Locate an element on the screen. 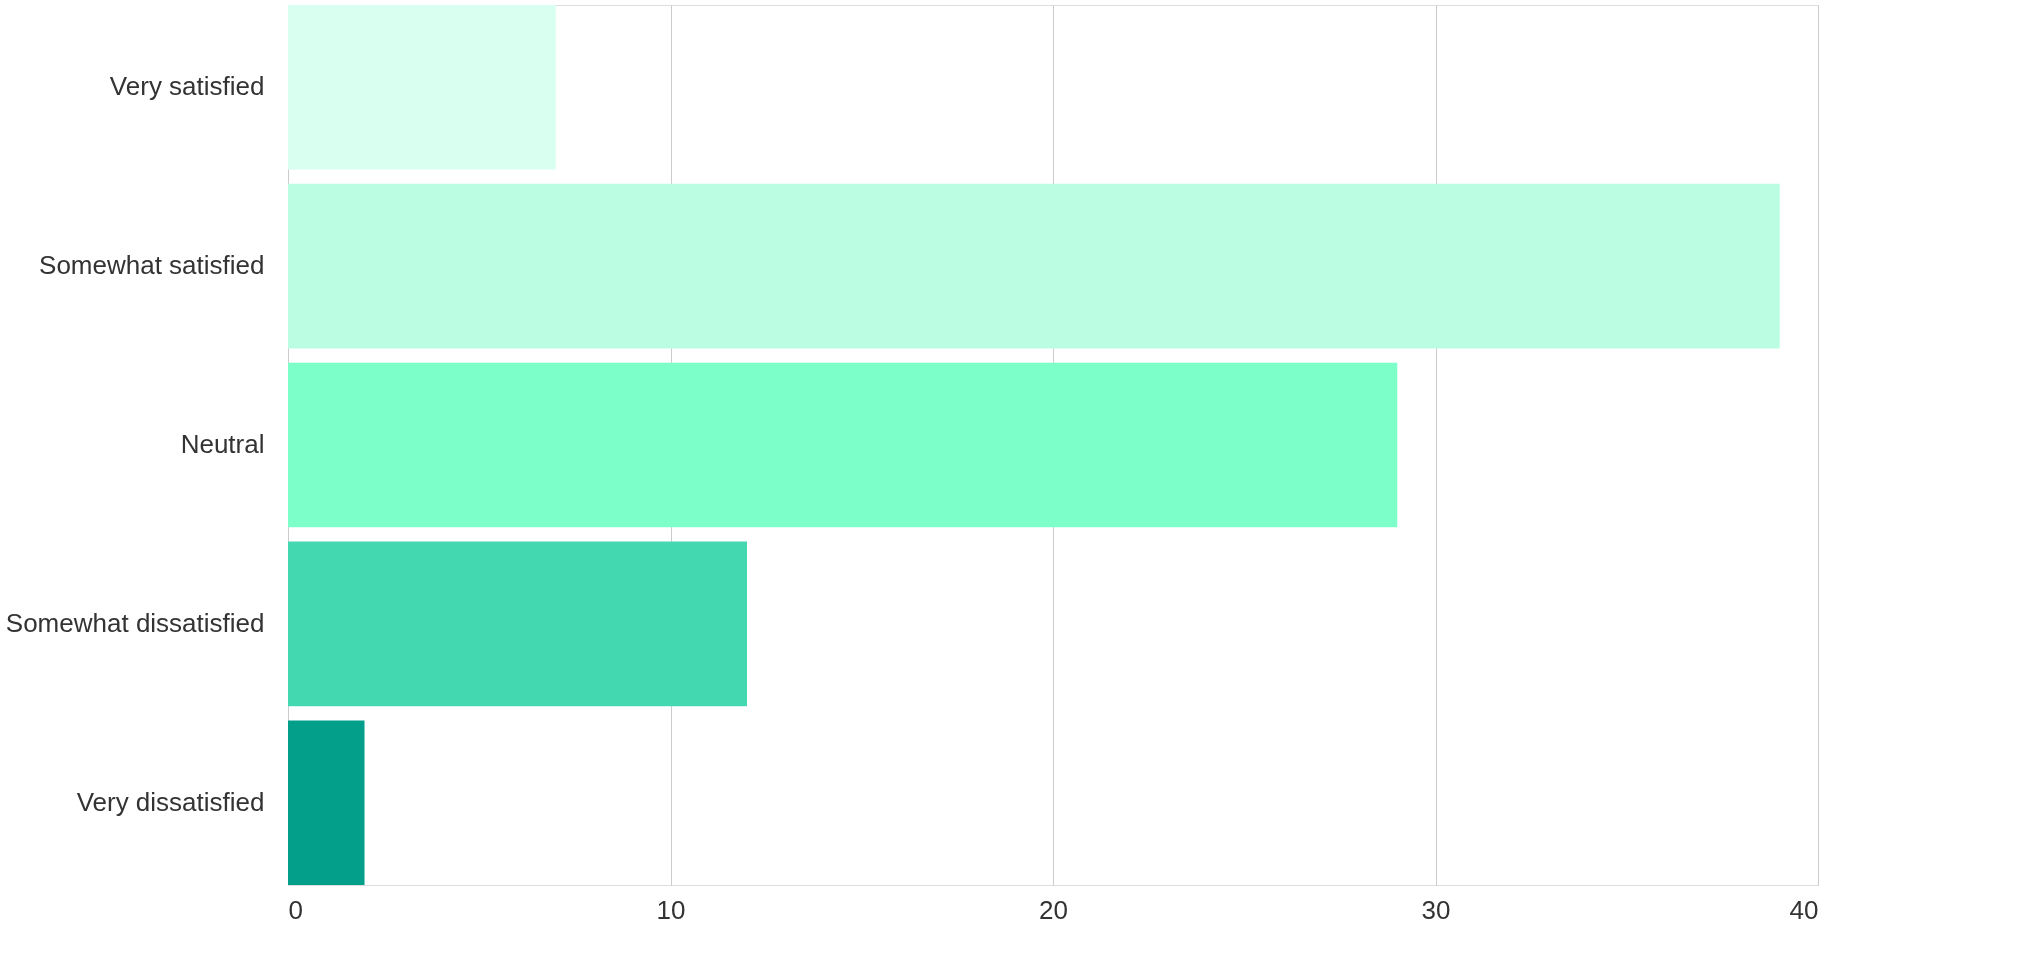  y-tick-label: Neutral is located at coordinates (222, 444).